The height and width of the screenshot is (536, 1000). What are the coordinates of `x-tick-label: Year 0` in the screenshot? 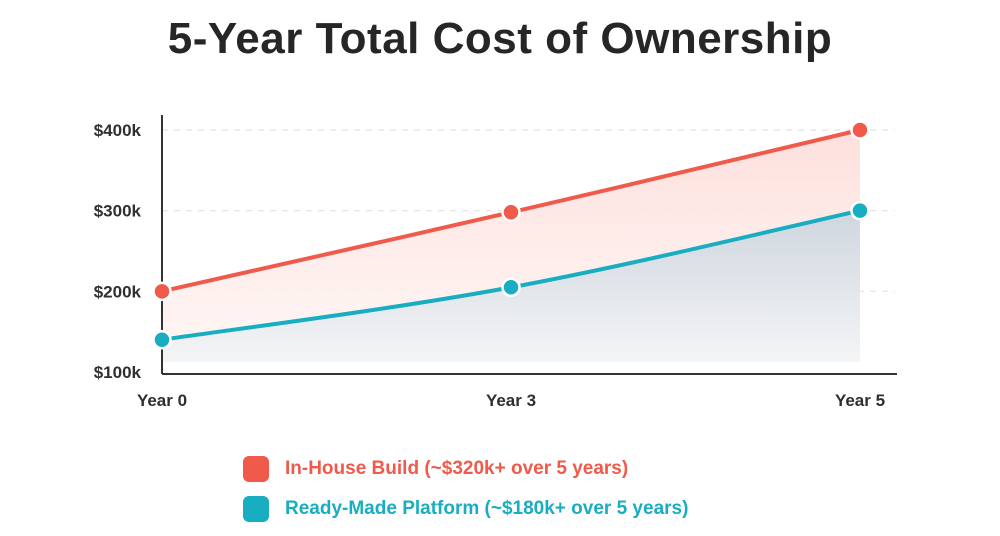 It's located at (162, 400).